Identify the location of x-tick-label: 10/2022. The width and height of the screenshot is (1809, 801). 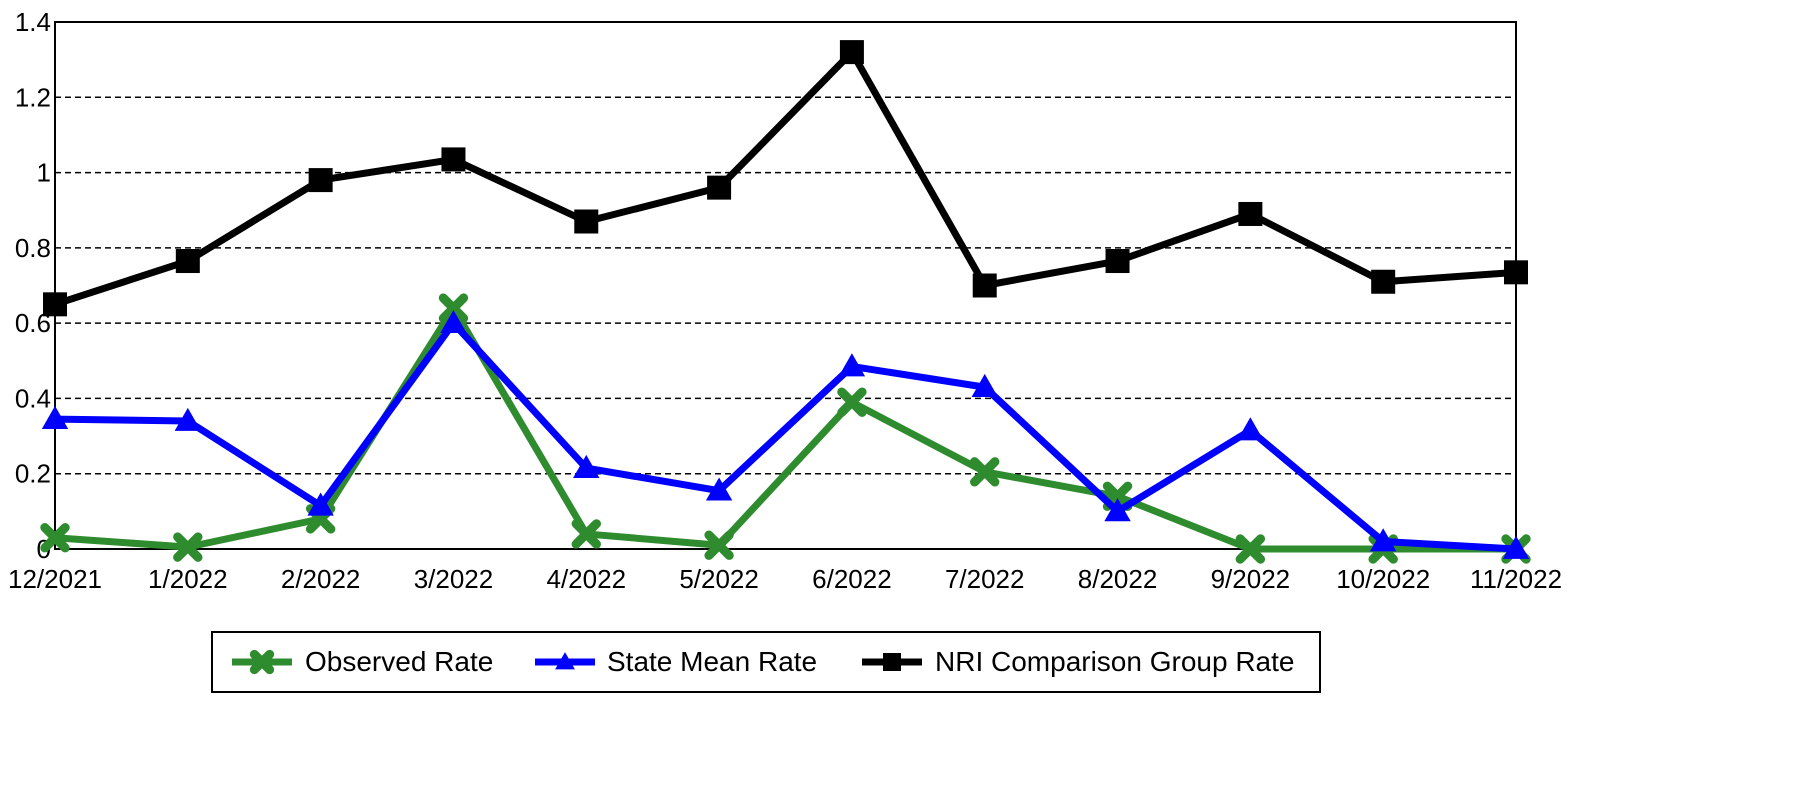
(1383, 579).